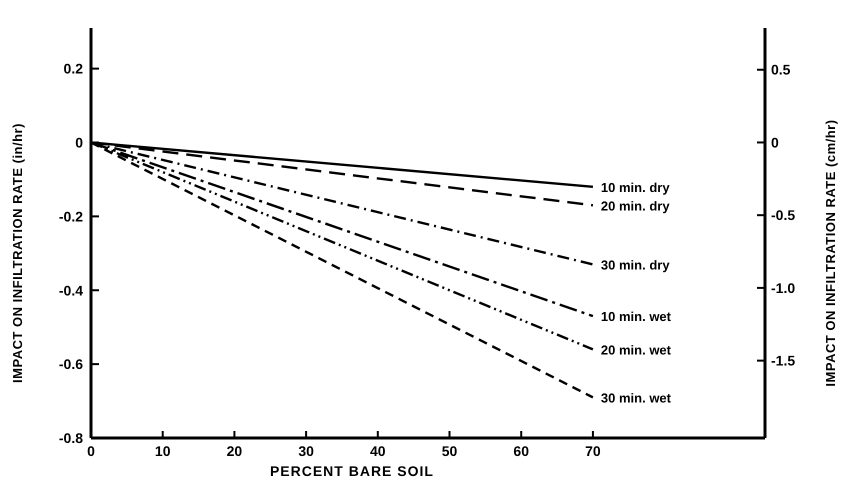 This screenshot has width=845, height=482. Describe the element at coordinates (636, 350) in the screenshot. I see `series-label: 20 min. wet` at that location.